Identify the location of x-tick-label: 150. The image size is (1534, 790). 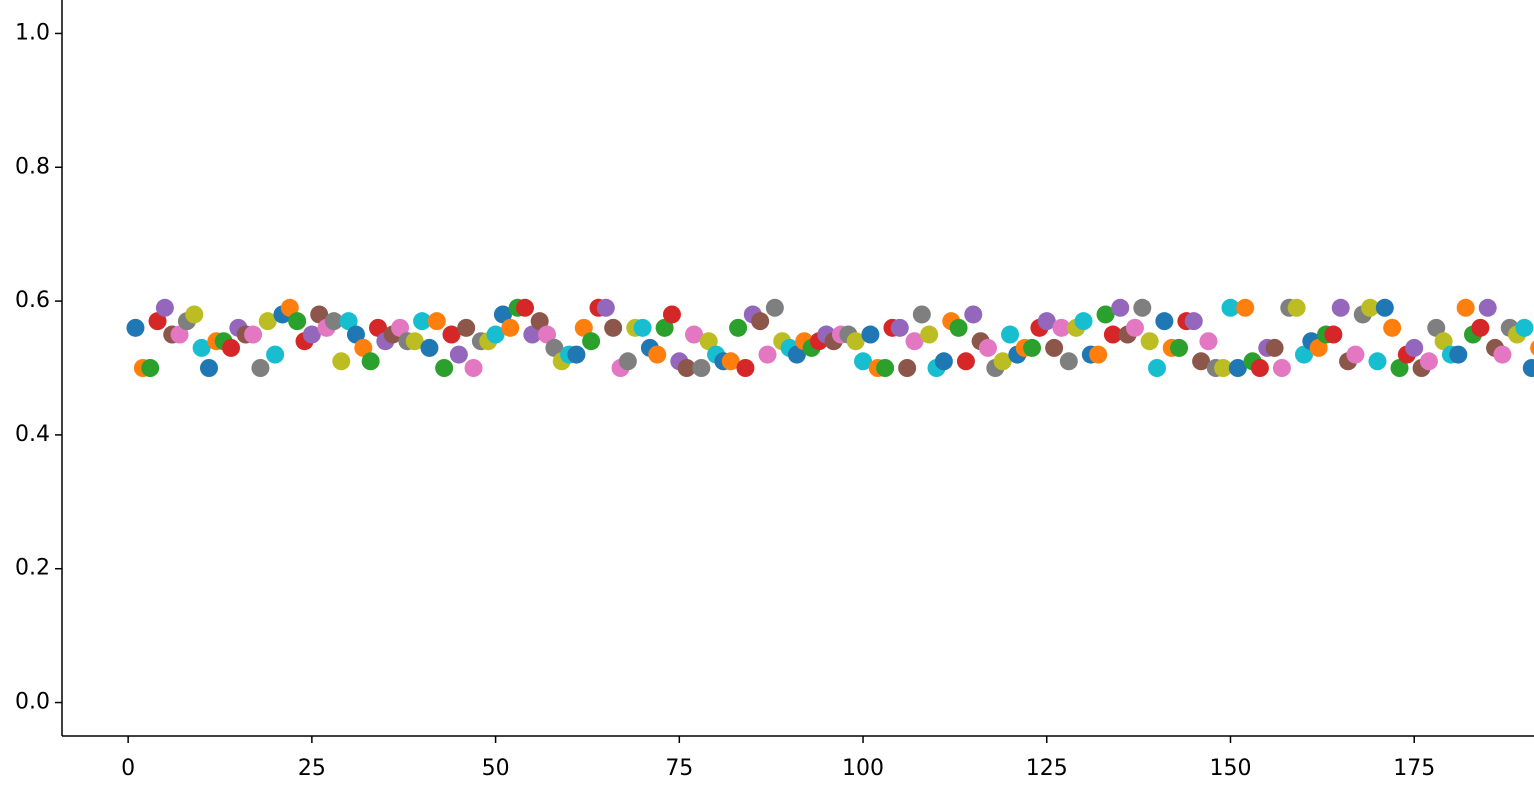
(1230, 768).